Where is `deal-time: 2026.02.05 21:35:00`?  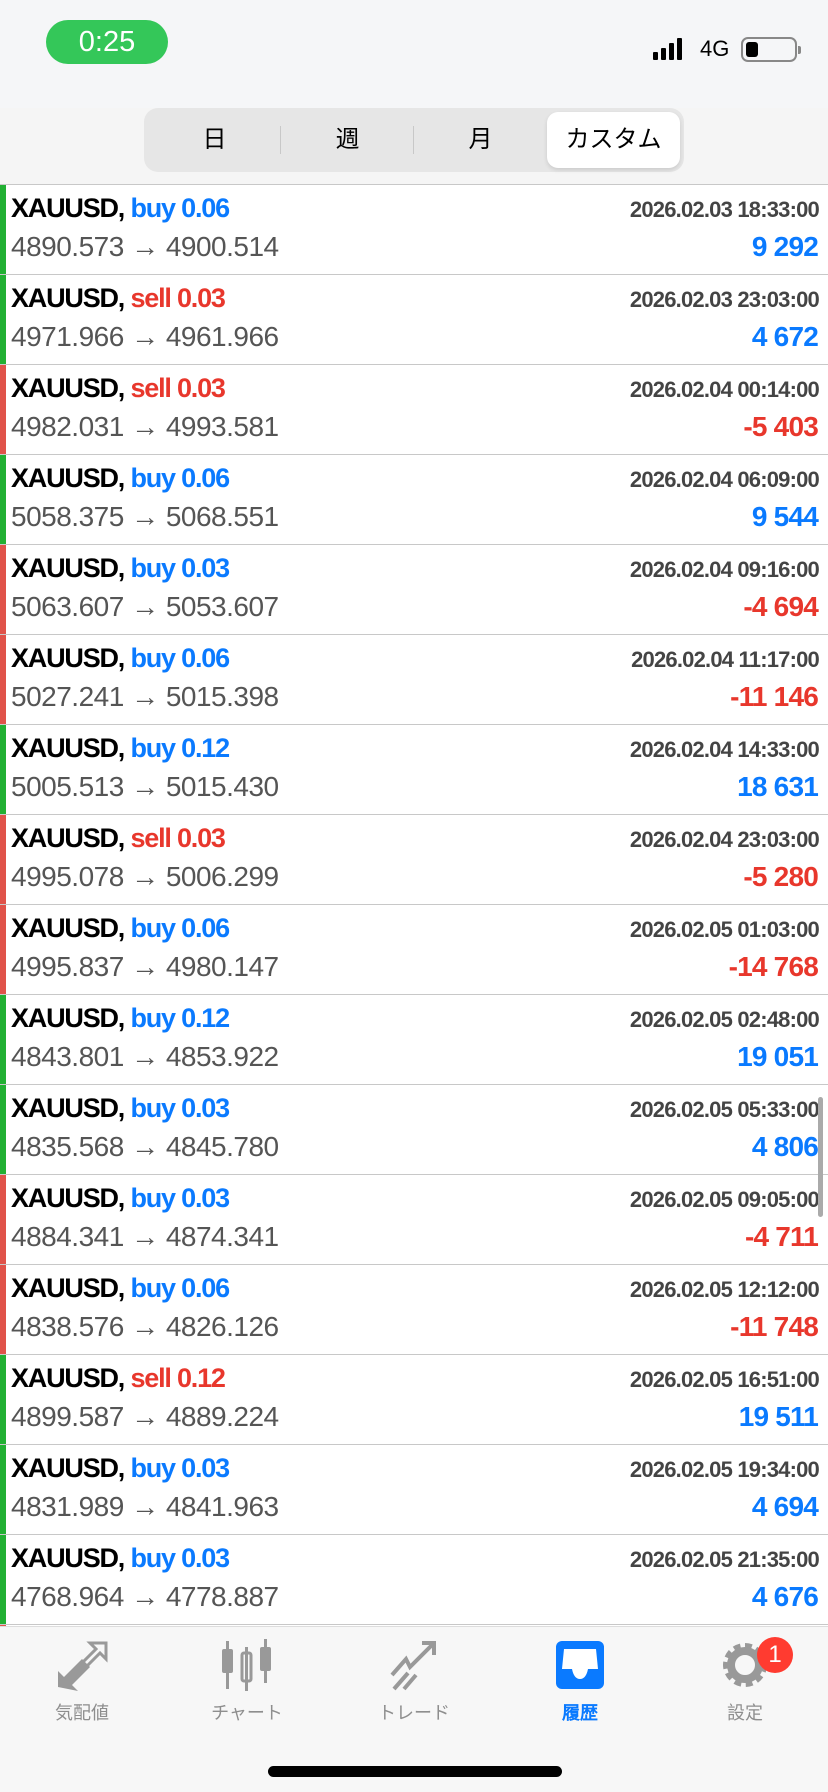 deal-time: 2026.02.05 21:35:00 is located at coordinates (724, 1559).